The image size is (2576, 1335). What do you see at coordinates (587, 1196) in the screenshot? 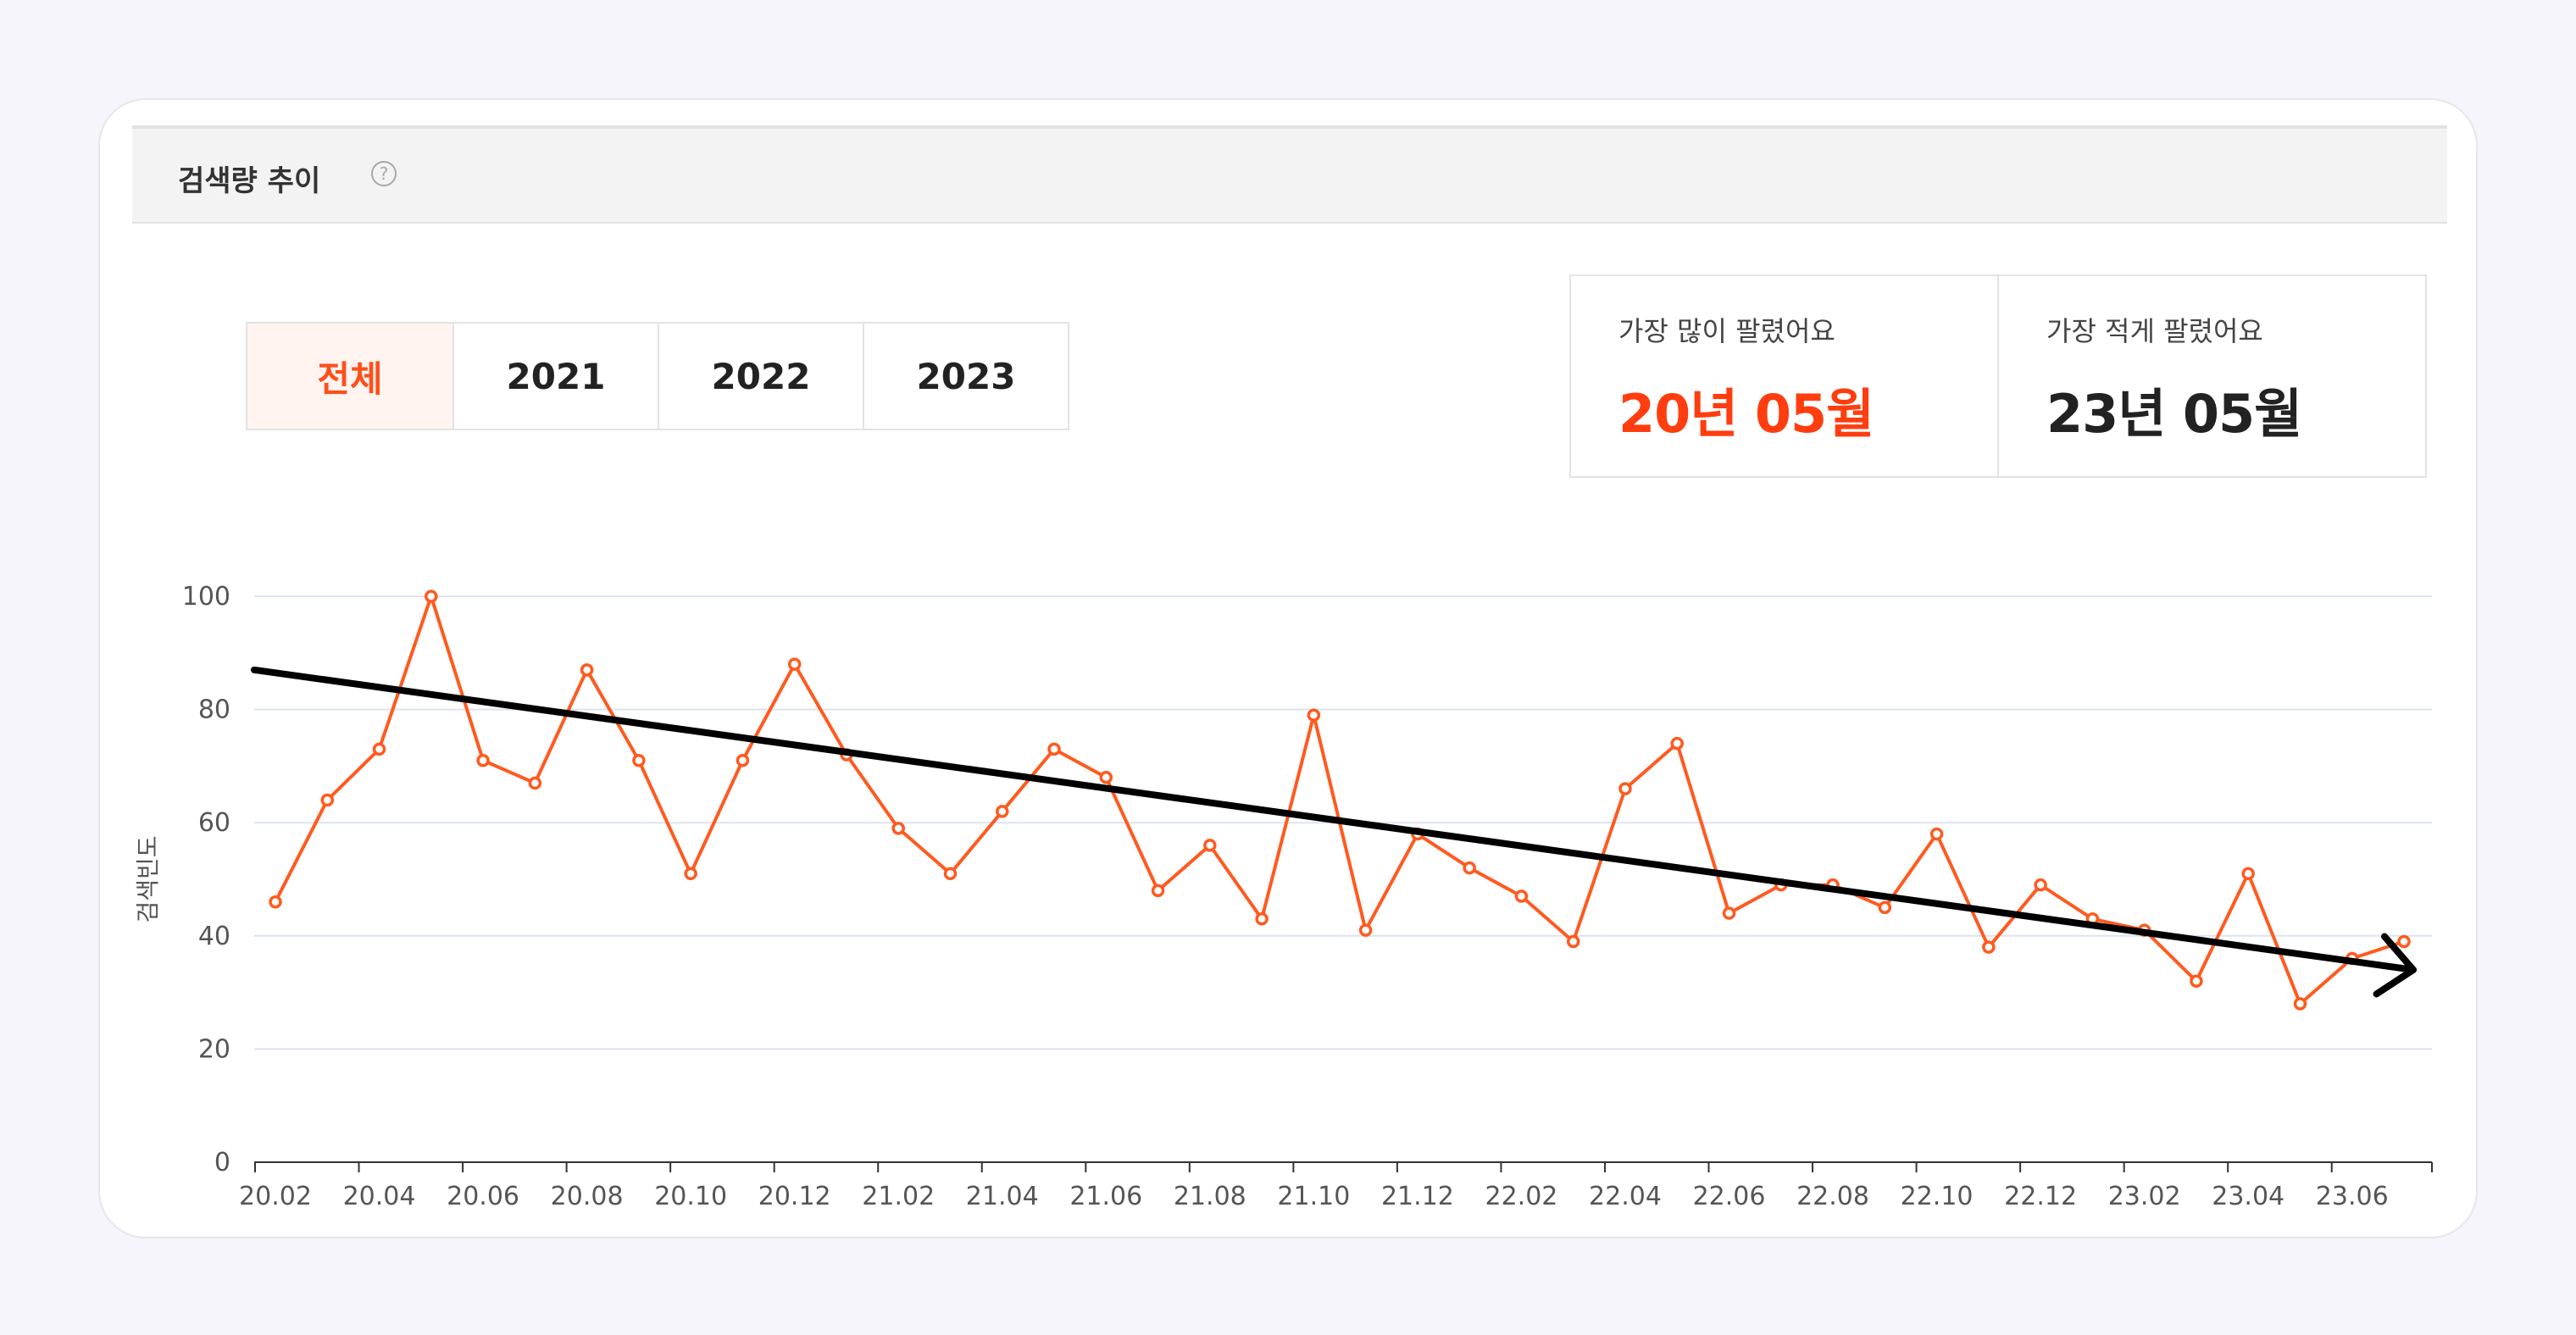
I see `x-tick-label: 20.08` at bounding box center [587, 1196].